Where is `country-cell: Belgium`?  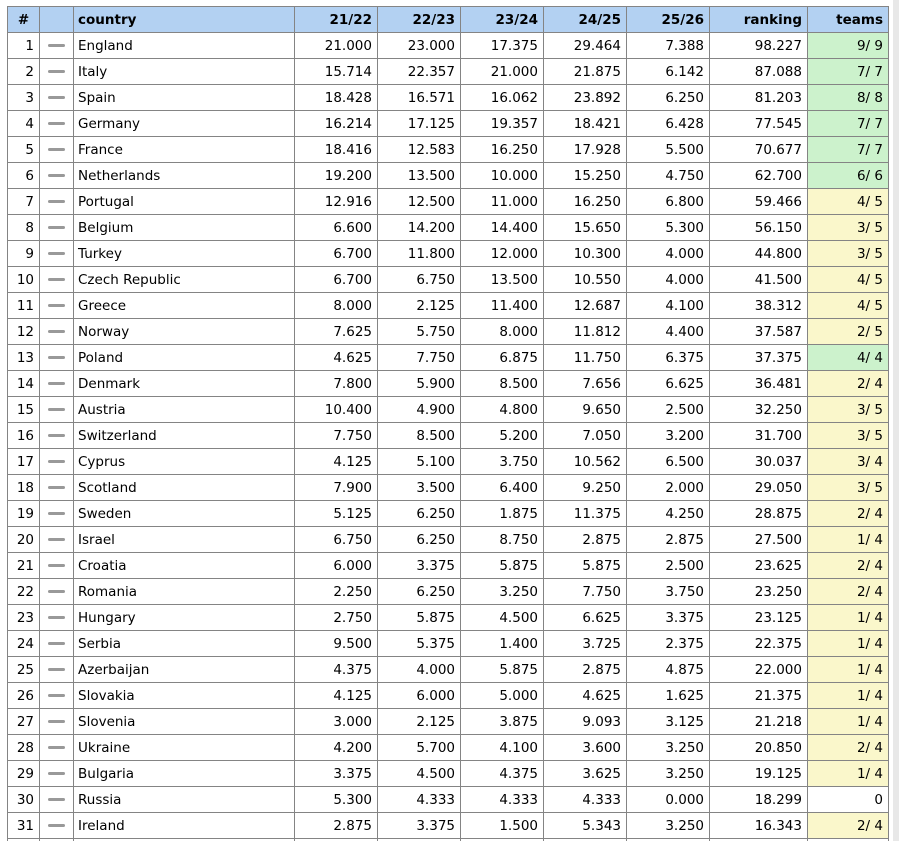 country-cell: Belgium is located at coordinates (184, 227).